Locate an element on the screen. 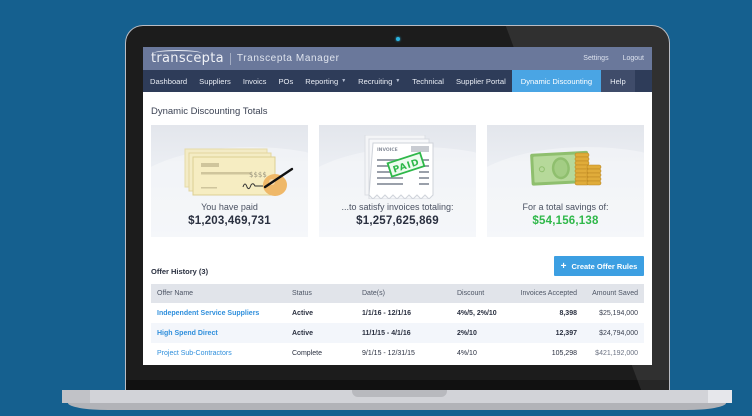 This screenshot has height=416, width=752. header-links: Settings Logout is located at coordinates (613, 58).